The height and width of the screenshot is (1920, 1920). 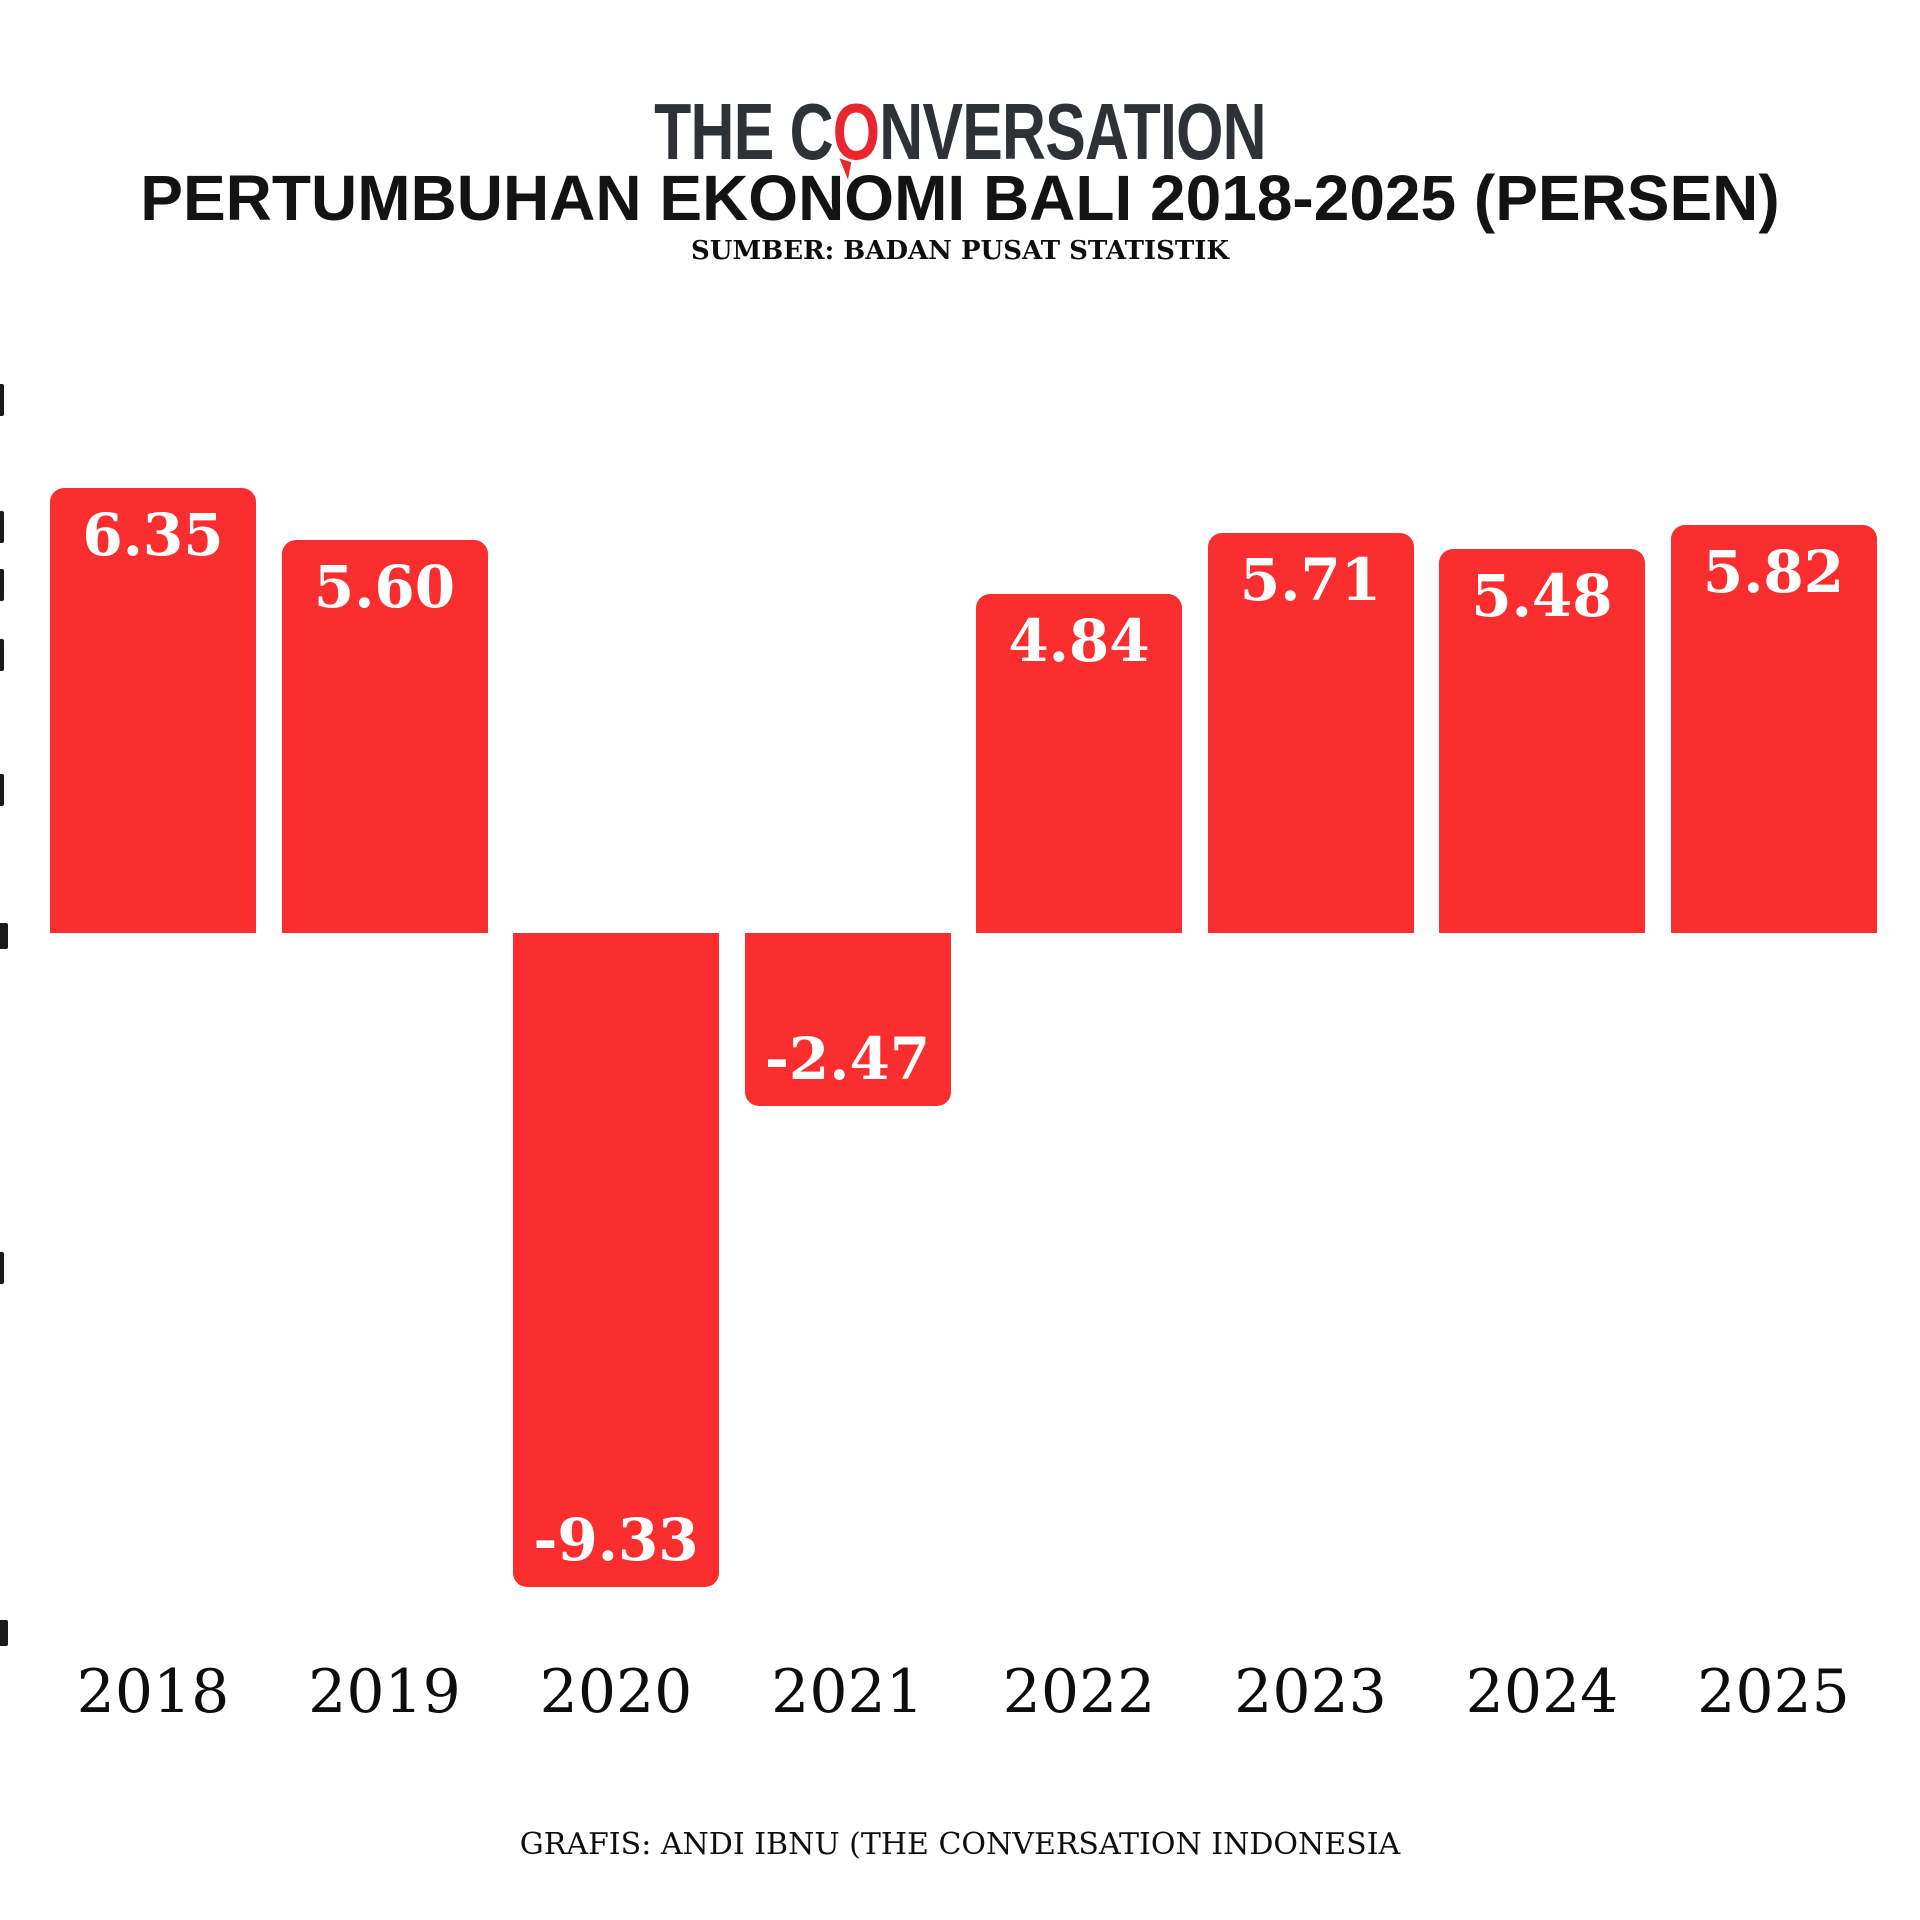 What do you see at coordinates (1773, 1692) in the screenshot?
I see `x-axis-label-2025: 2025` at bounding box center [1773, 1692].